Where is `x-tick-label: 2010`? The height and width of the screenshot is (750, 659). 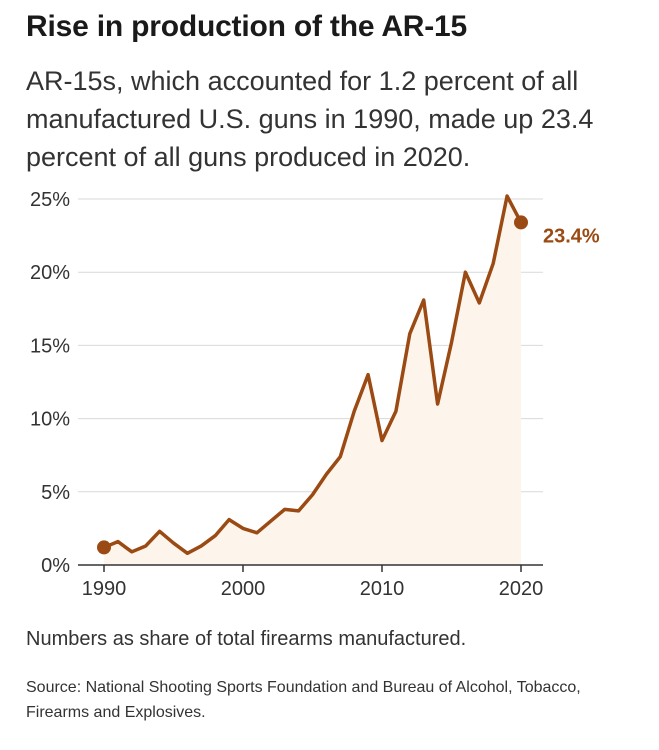 x-tick-label: 2010 is located at coordinates (382, 589).